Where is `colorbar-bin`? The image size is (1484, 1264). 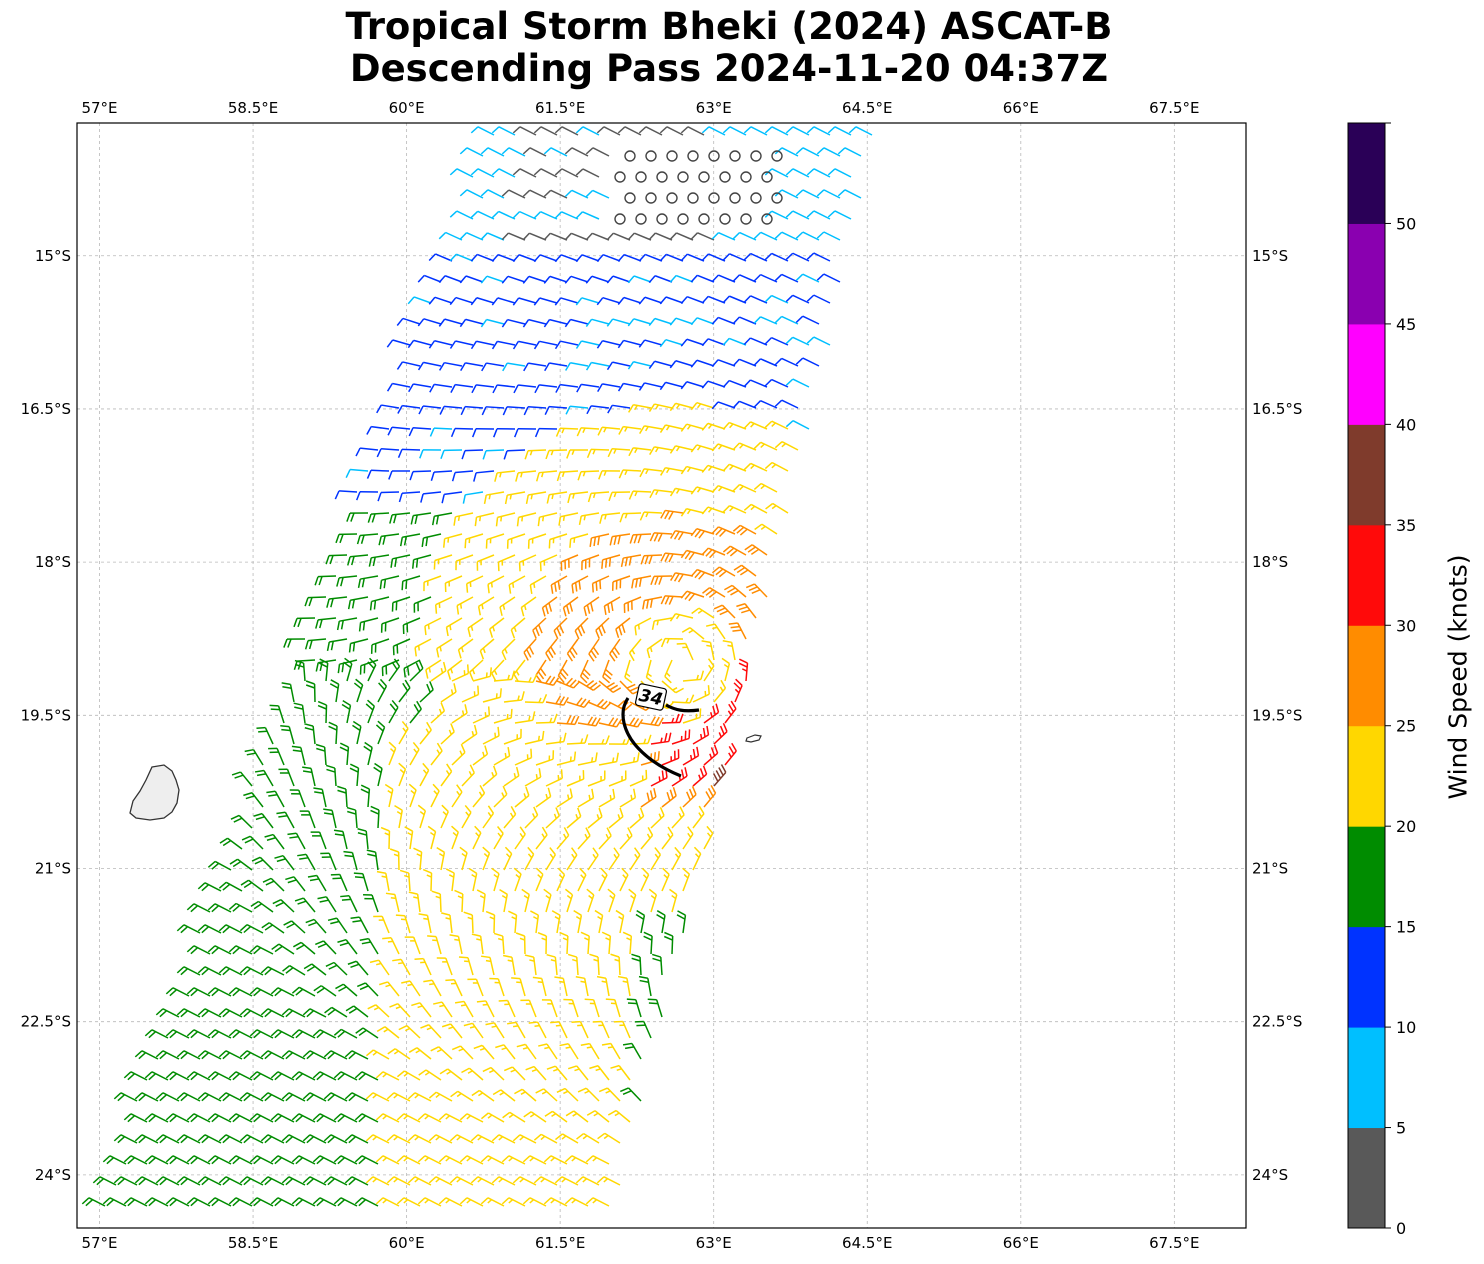
colorbar-bin is located at coordinates (1366, 877).